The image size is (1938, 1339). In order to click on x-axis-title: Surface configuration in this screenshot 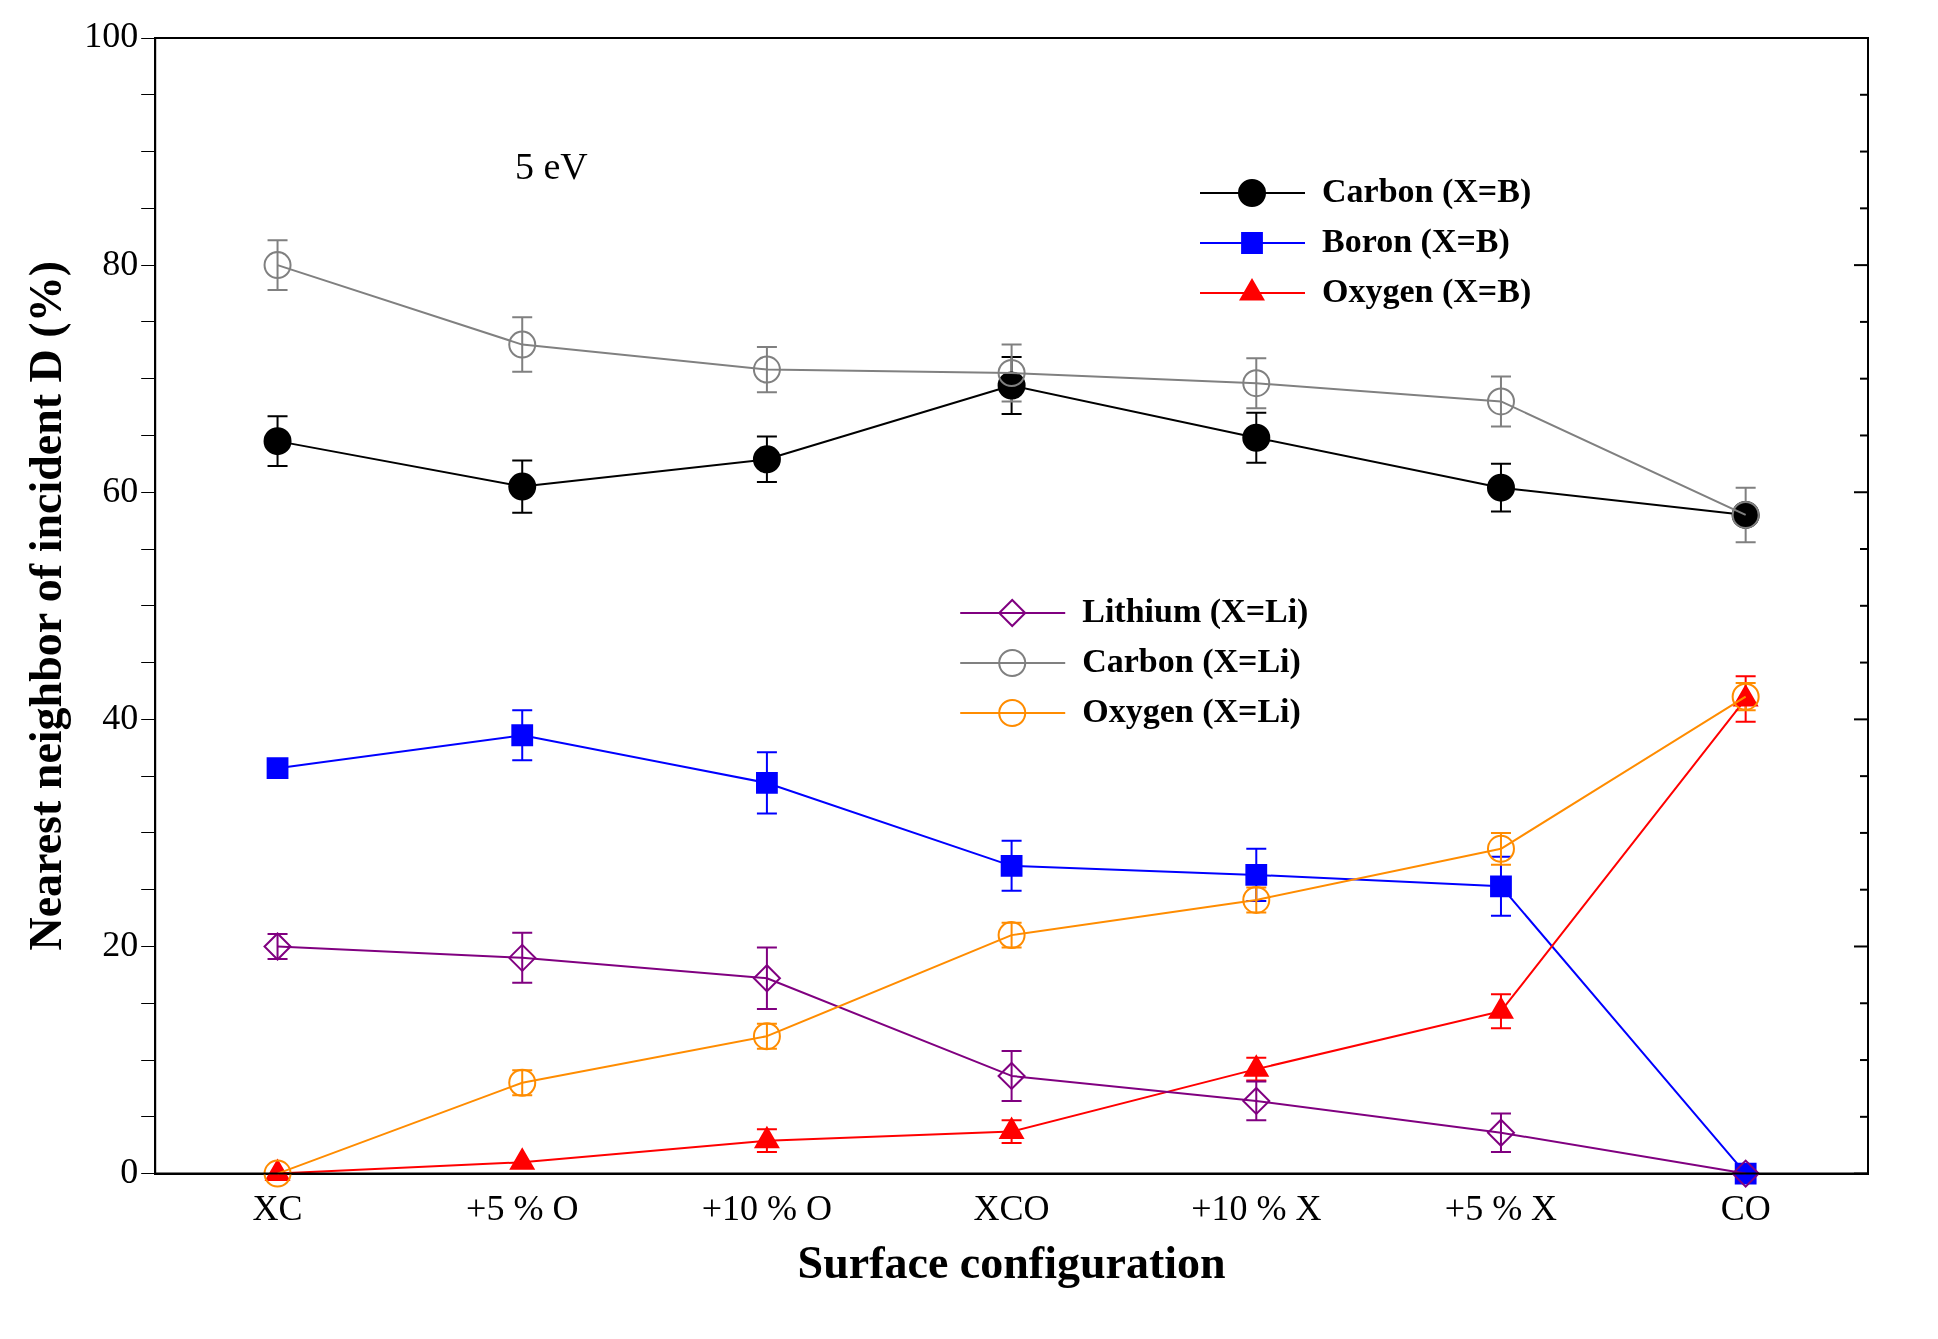, I will do `click(1011, 1263)`.